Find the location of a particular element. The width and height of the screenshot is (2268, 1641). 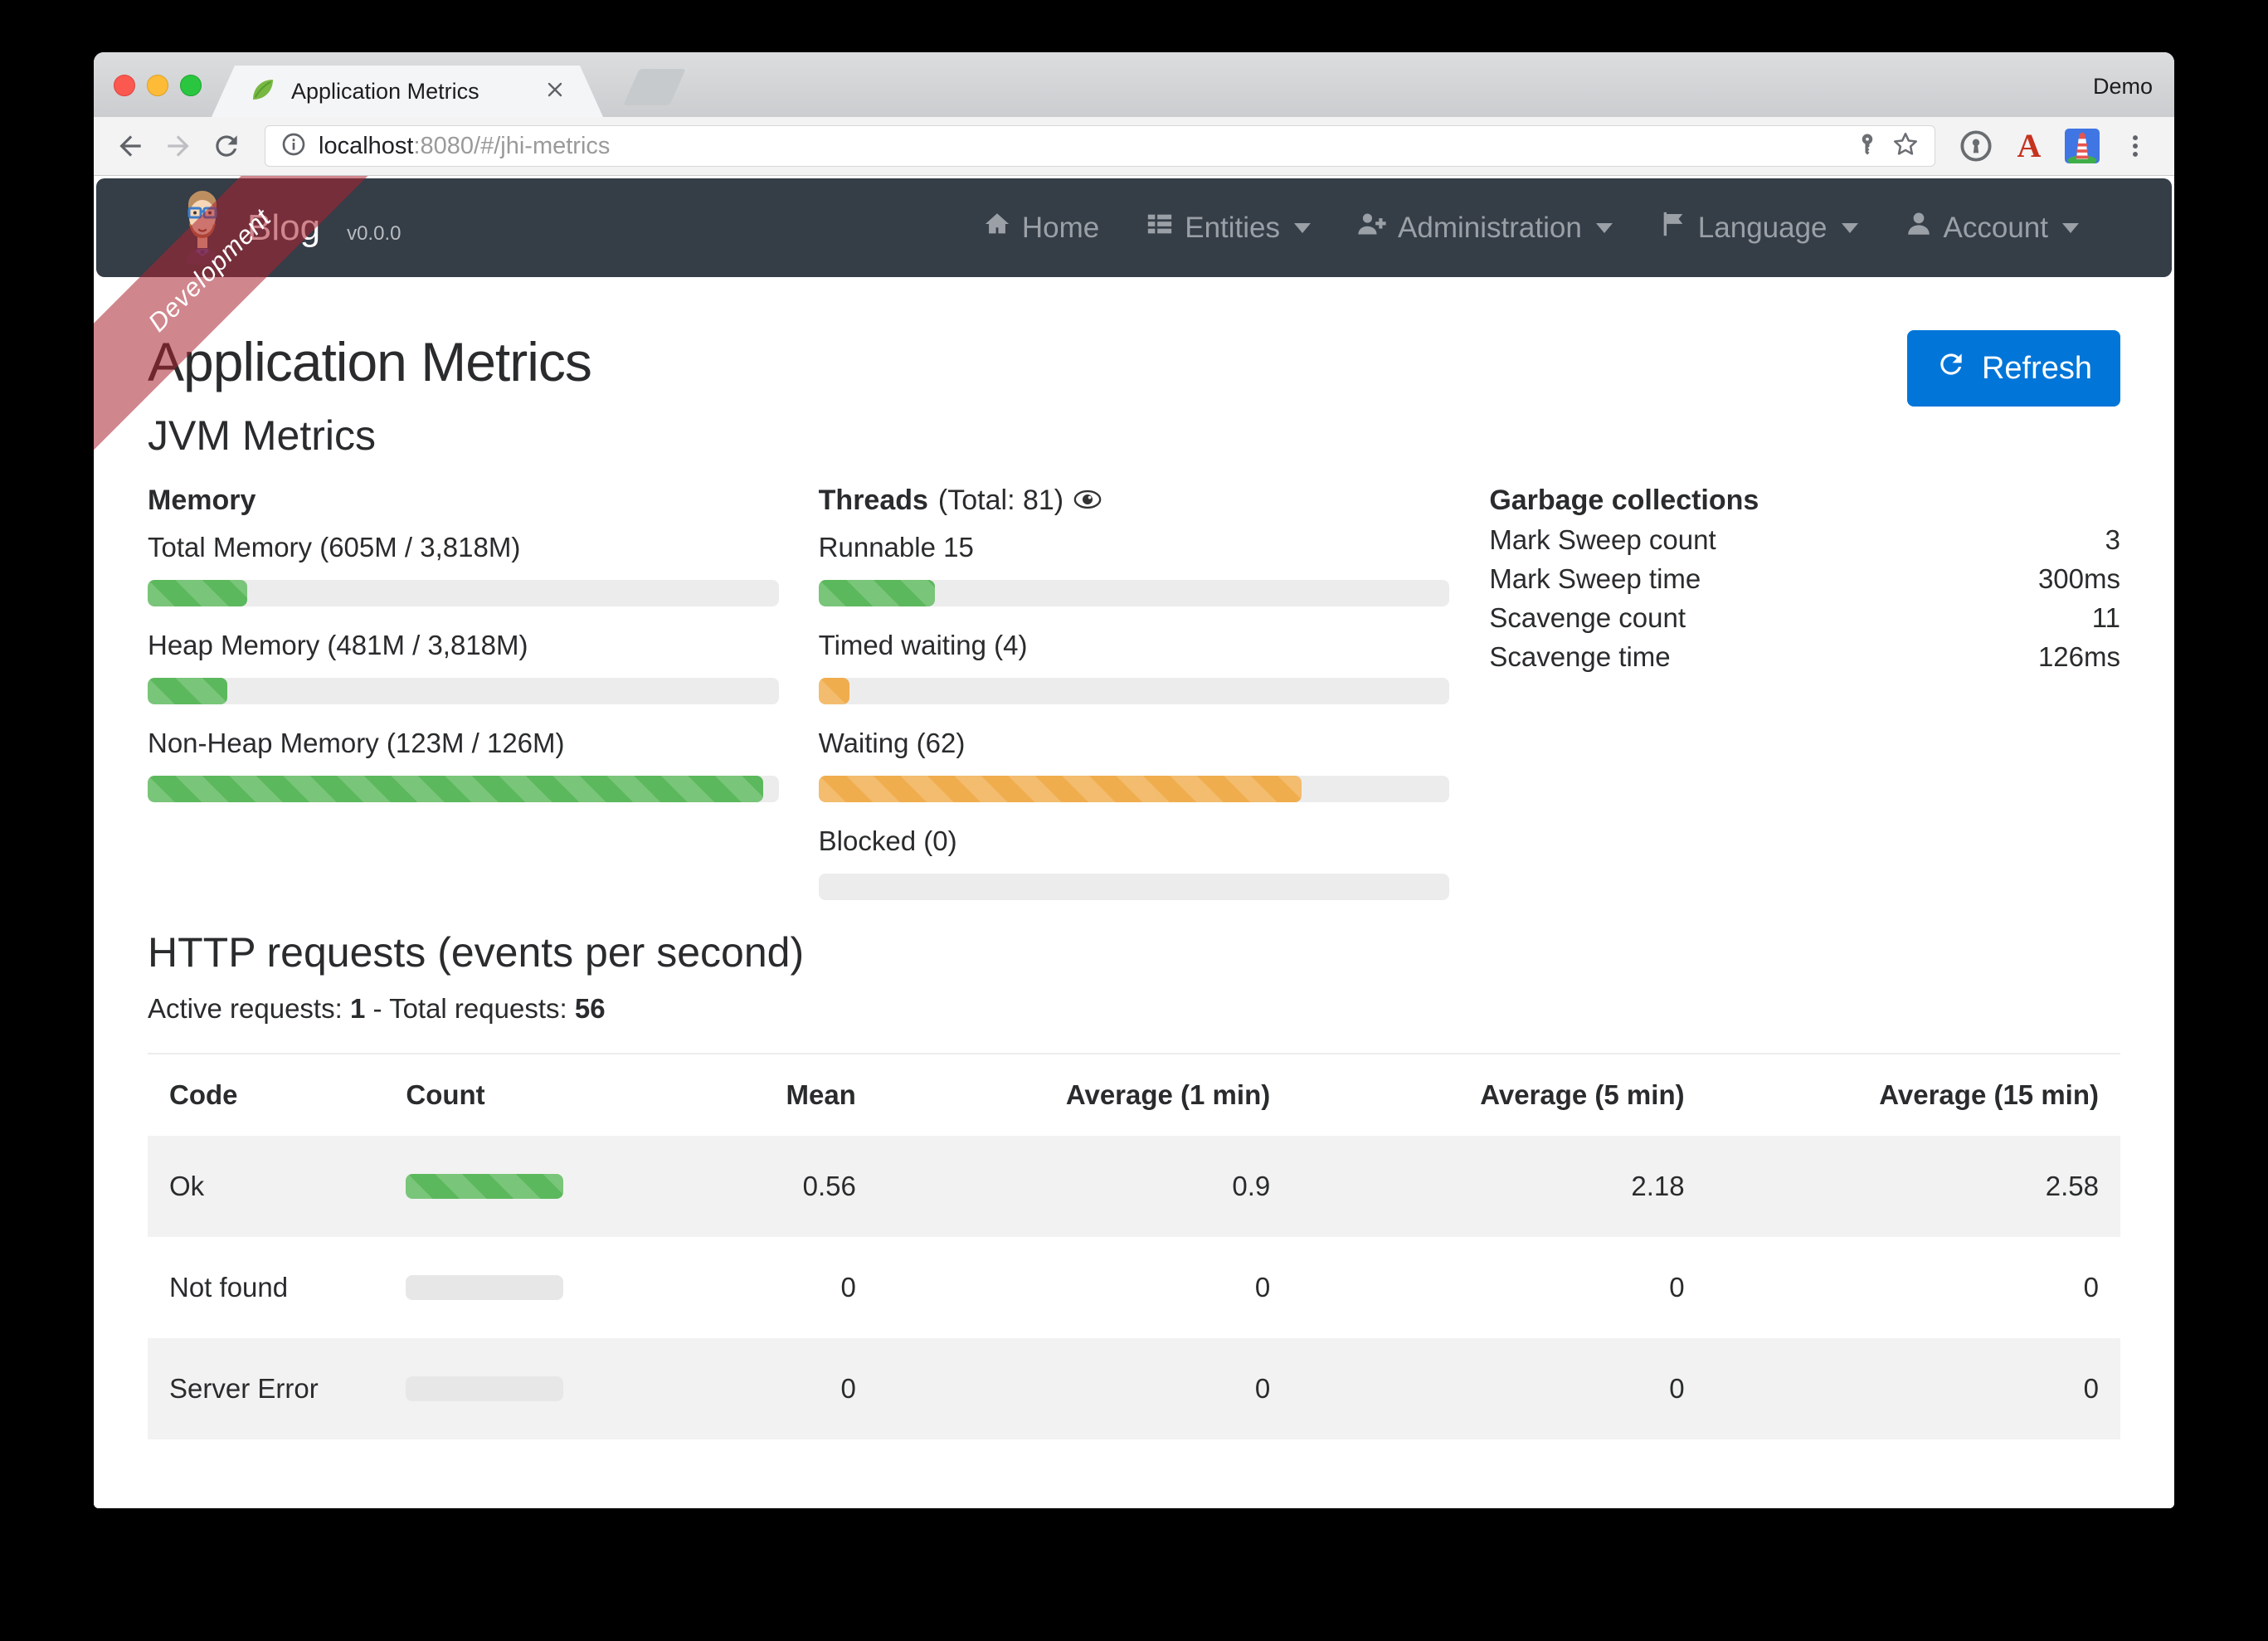

url-text: localhost:8080/#/jhi-metrics is located at coordinates (1081, 146).